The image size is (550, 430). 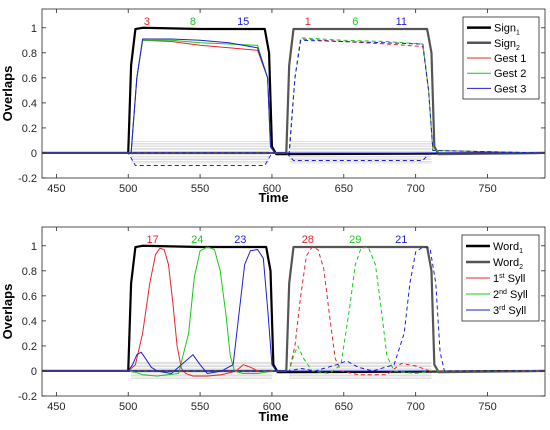 What do you see at coordinates (510, 295) in the screenshot?
I see `legend-label: 2nd Syll` at bounding box center [510, 295].